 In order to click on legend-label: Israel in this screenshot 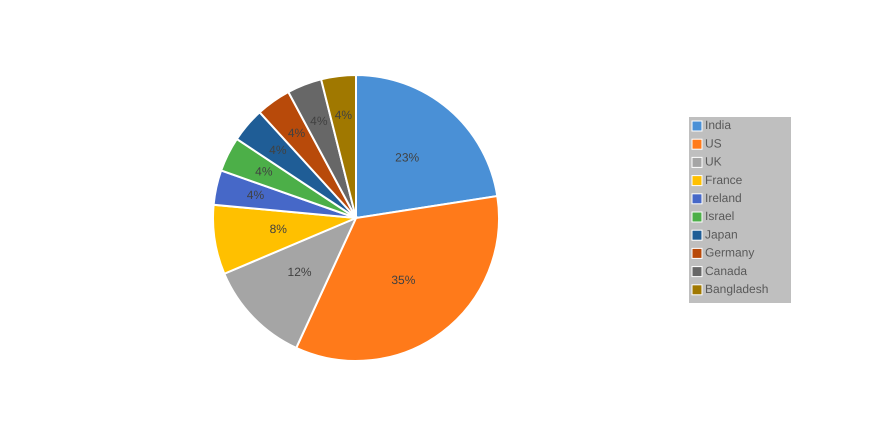, I will do `click(719, 216)`.